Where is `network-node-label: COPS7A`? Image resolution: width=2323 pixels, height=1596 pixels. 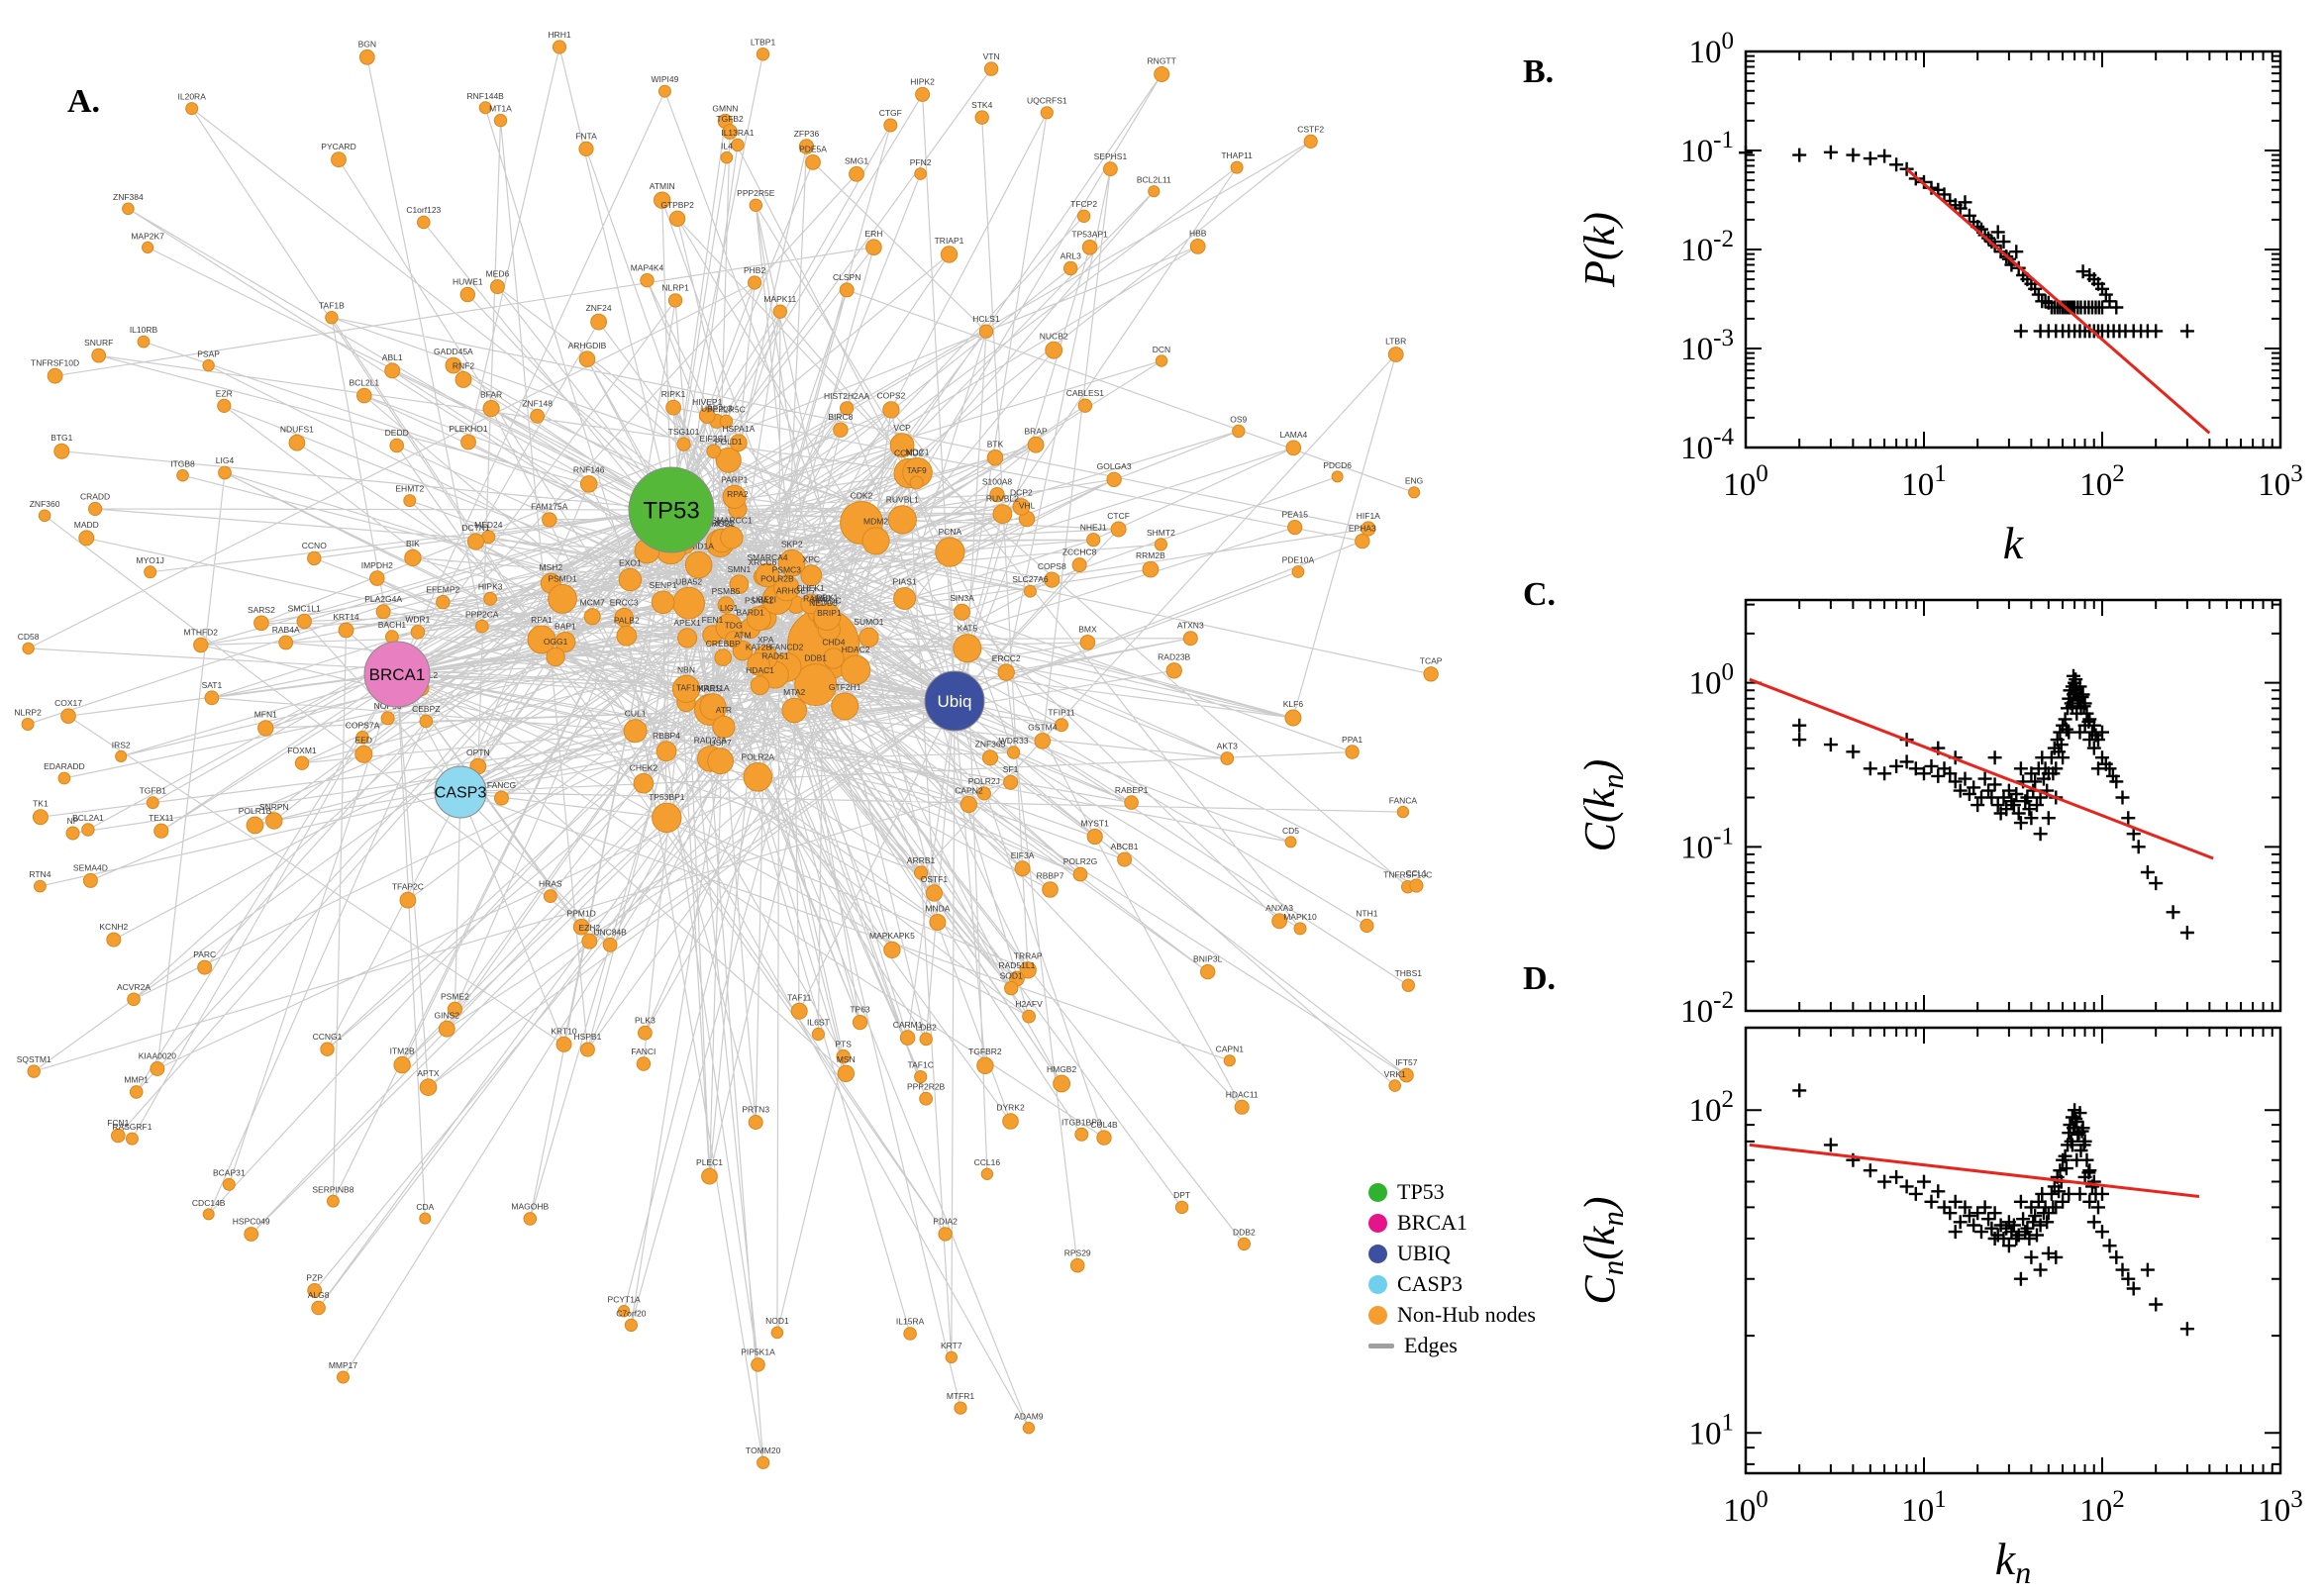 network-node-label: COPS7A is located at coordinates (363, 726).